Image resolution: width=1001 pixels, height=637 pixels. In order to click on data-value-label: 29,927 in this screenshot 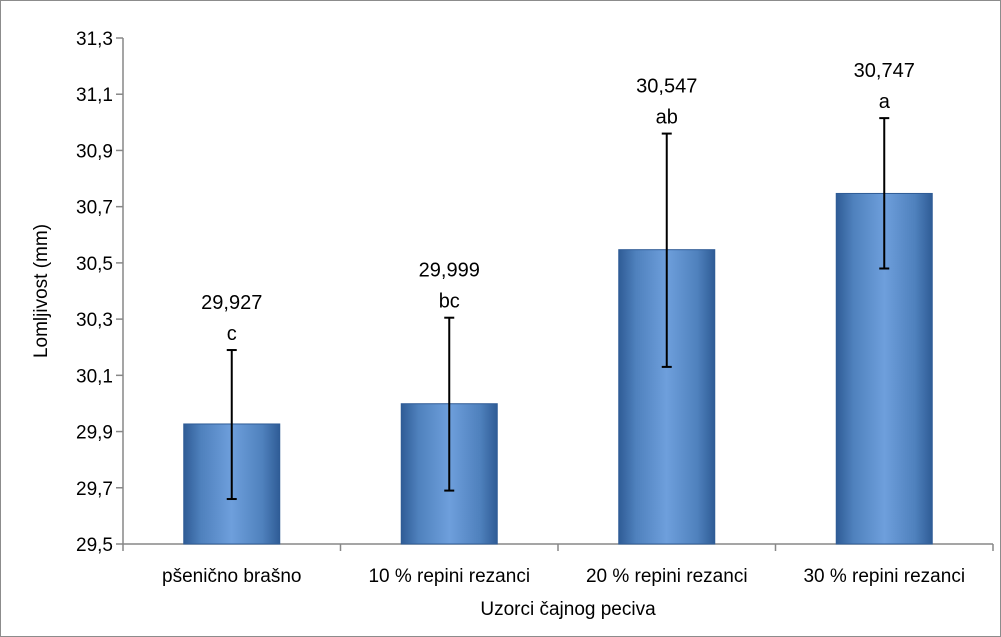, I will do `click(231, 303)`.